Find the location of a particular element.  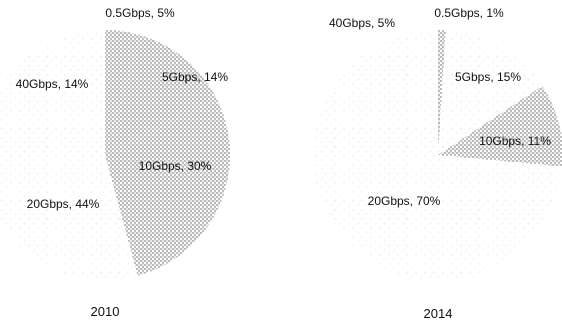

slice-label: 20Gbps, 44% is located at coordinates (63, 204).